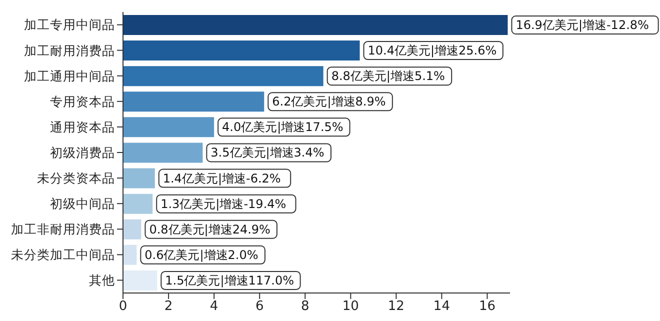  What do you see at coordinates (487, 306) in the screenshot?
I see `x-tick-label: 16` at bounding box center [487, 306].